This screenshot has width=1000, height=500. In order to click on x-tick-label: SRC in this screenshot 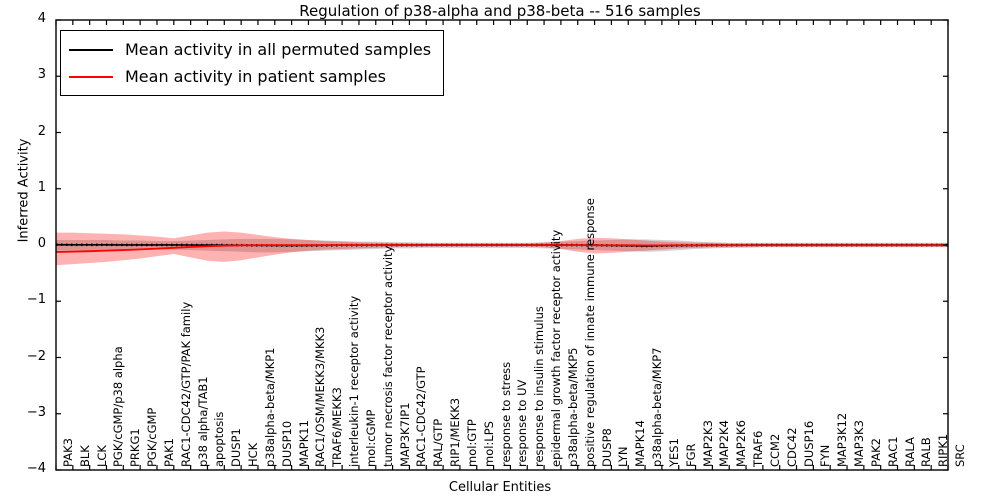, I will do `click(960, 455)`.